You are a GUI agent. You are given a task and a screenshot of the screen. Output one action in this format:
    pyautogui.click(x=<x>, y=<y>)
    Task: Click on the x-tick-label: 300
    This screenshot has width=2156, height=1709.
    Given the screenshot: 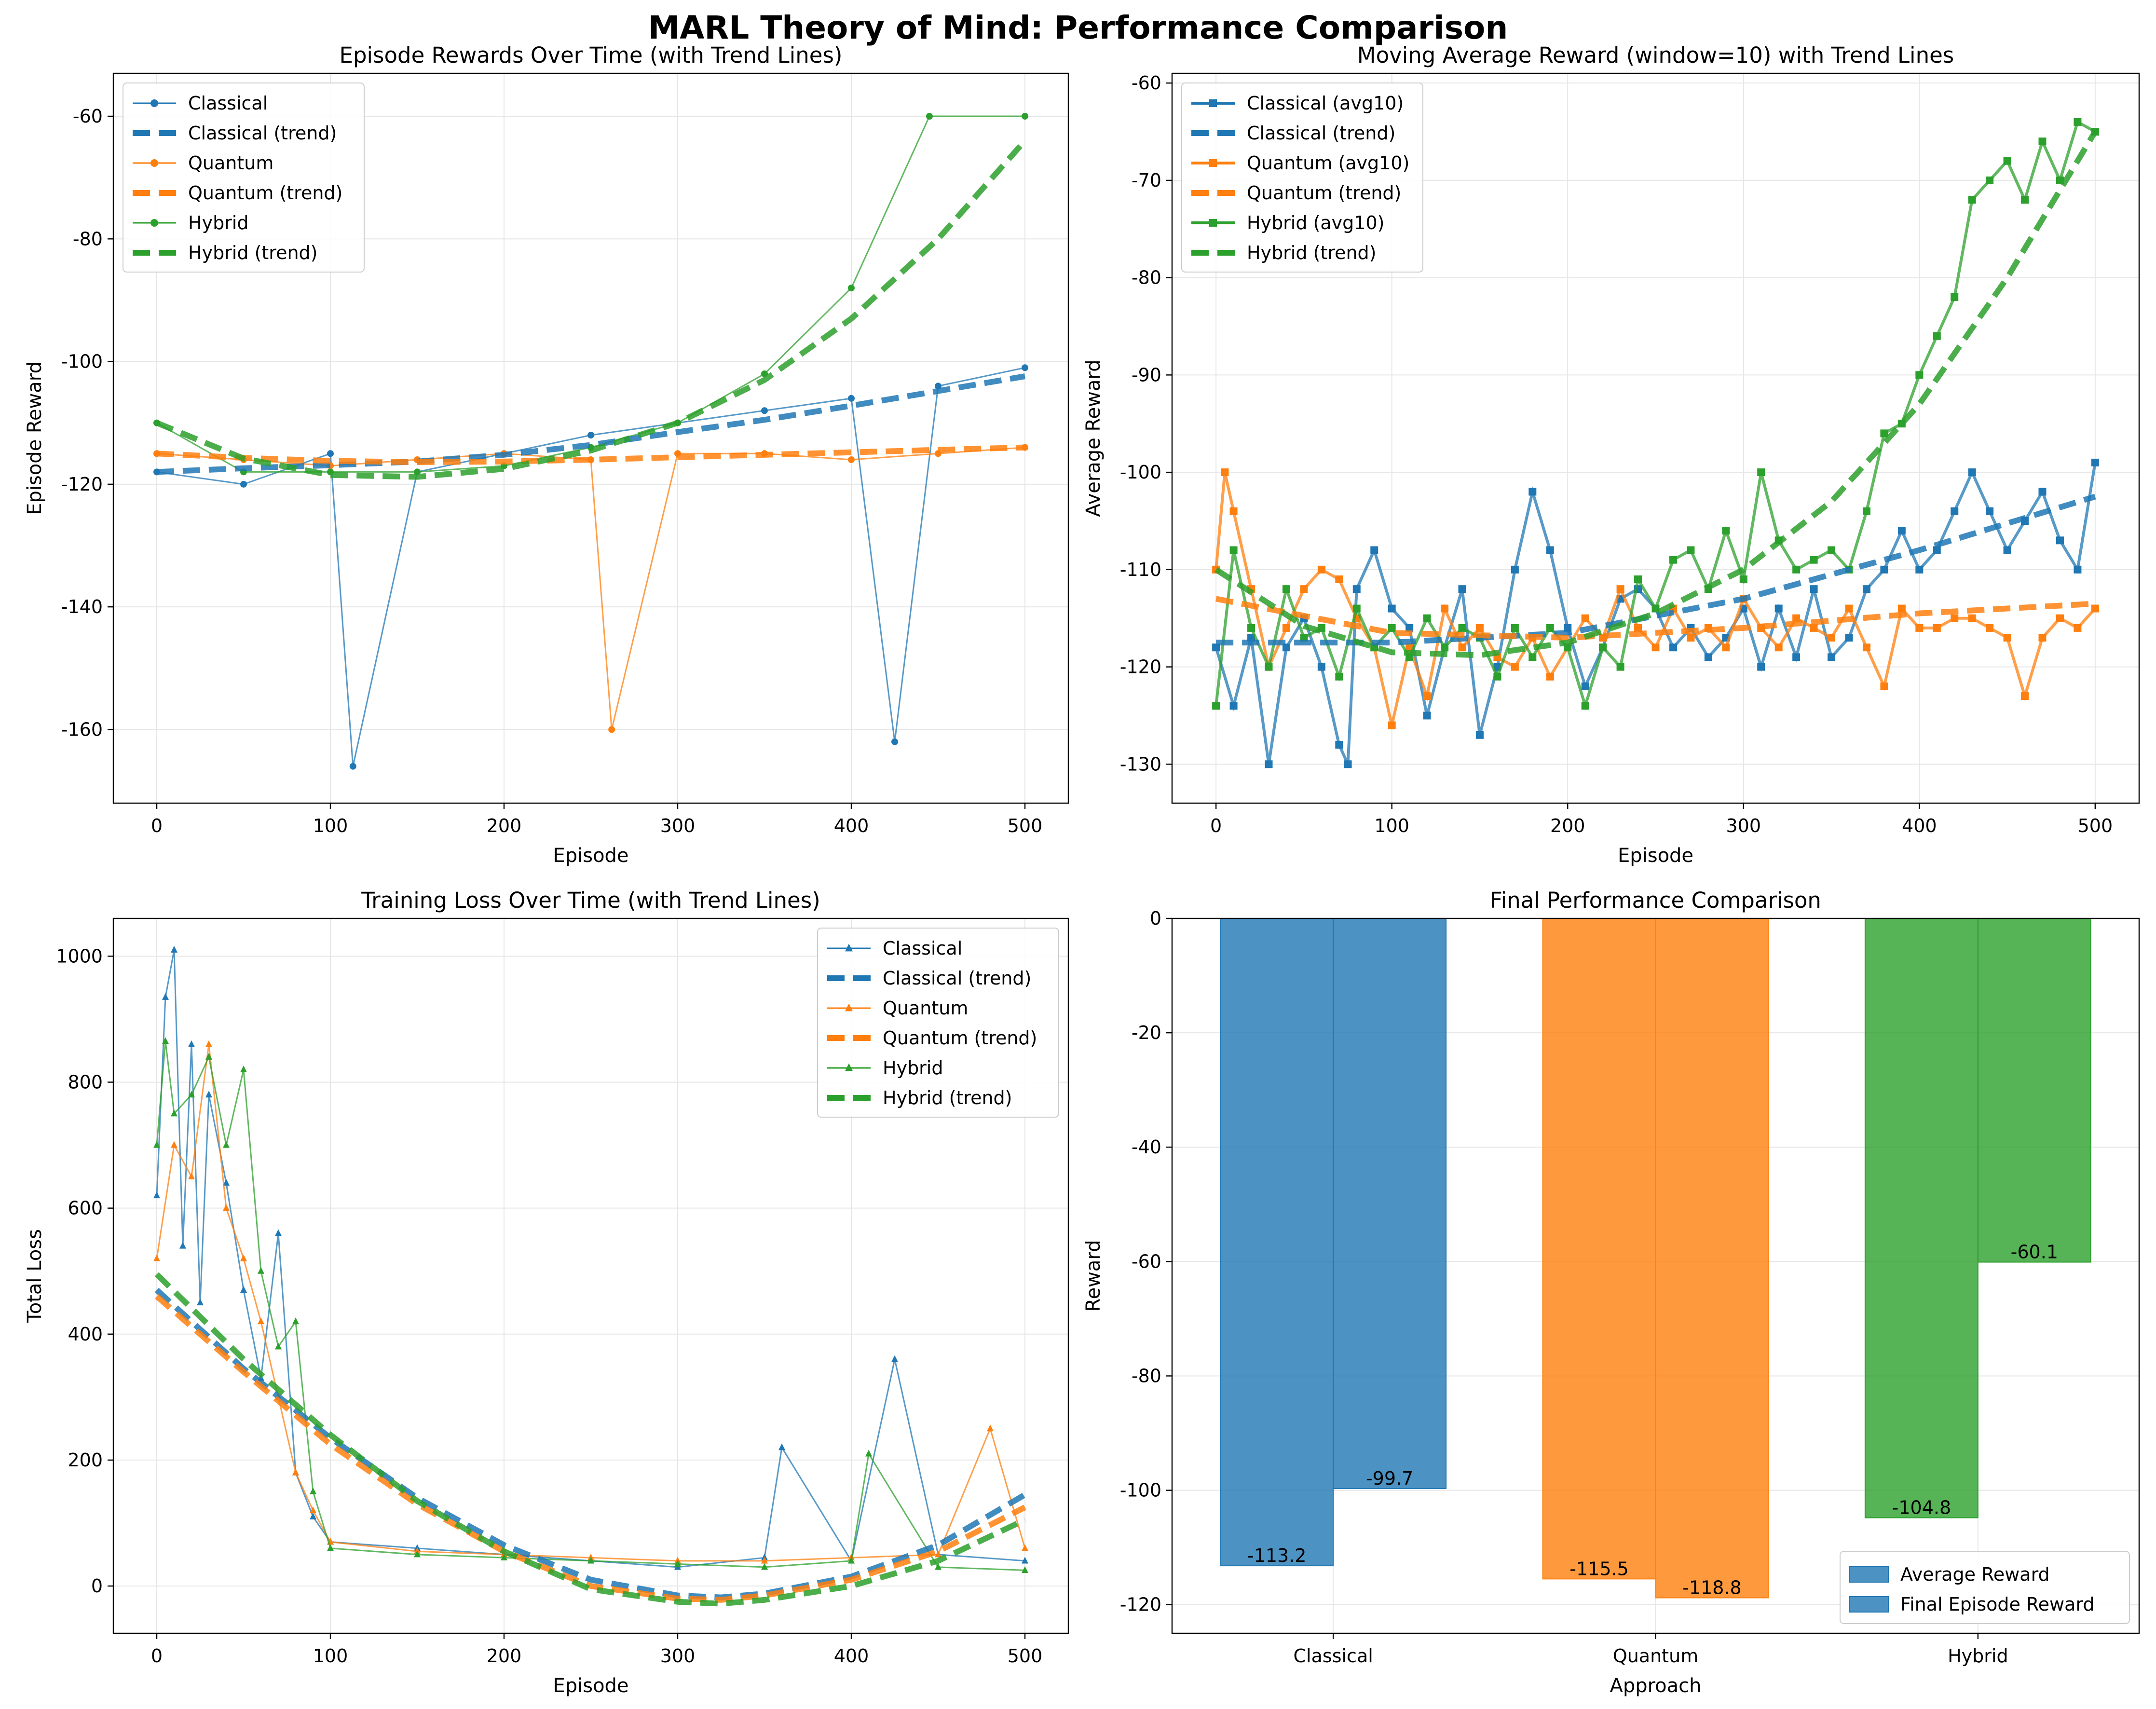 What is the action you would take?
    pyautogui.click(x=1743, y=825)
    